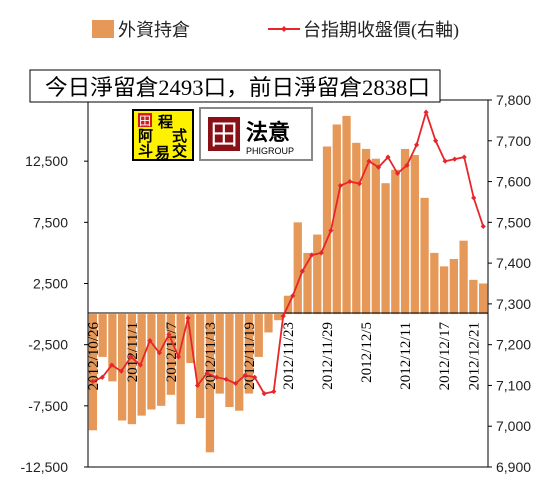 The image size is (543, 498). What do you see at coordinates (513, 222) in the screenshot?
I see `right-tick-label: 7,500` at bounding box center [513, 222].